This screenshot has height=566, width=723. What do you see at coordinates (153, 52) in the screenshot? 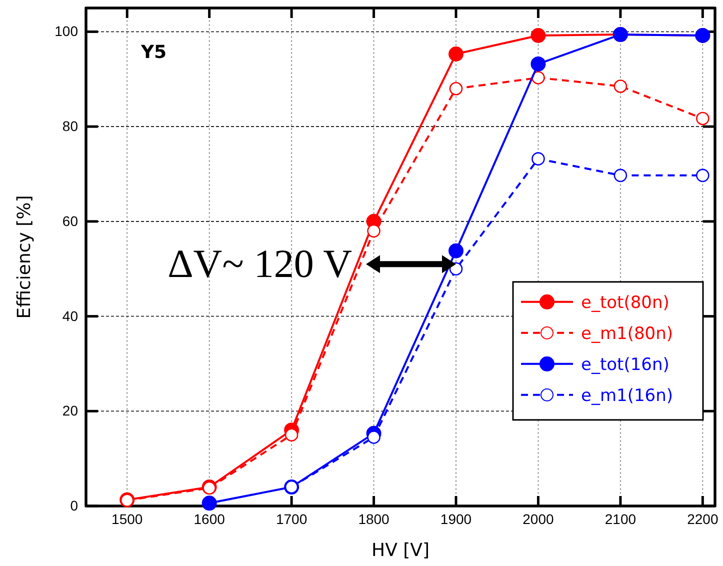
I see `annotation: Y5` at bounding box center [153, 52].